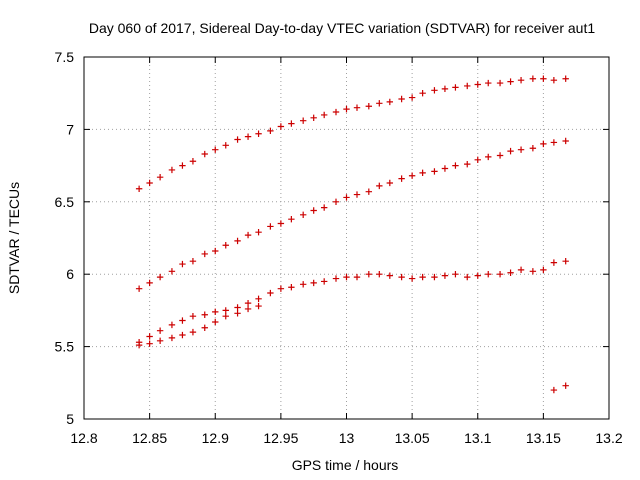  I want to click on y-tick-label: 7, so click(70, 129).